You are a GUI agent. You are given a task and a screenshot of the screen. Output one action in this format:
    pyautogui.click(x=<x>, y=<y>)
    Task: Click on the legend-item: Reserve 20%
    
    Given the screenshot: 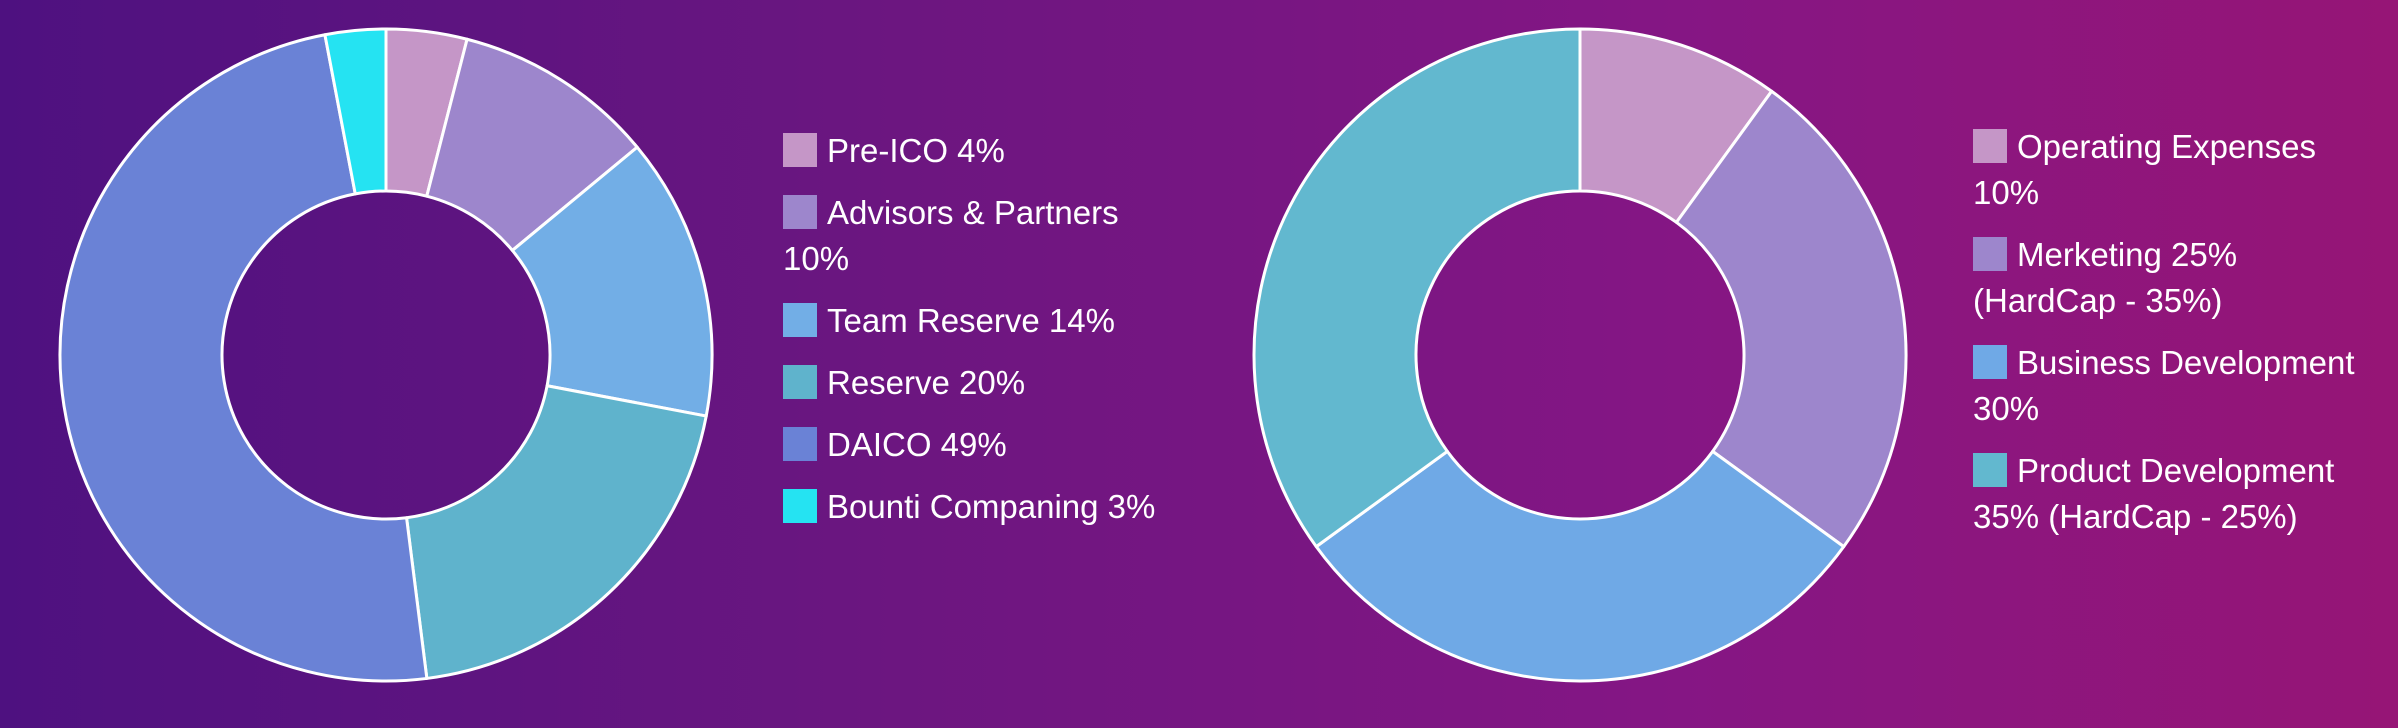 What is the action you would take?
    pyautogui.click(x=973, y=383)
    